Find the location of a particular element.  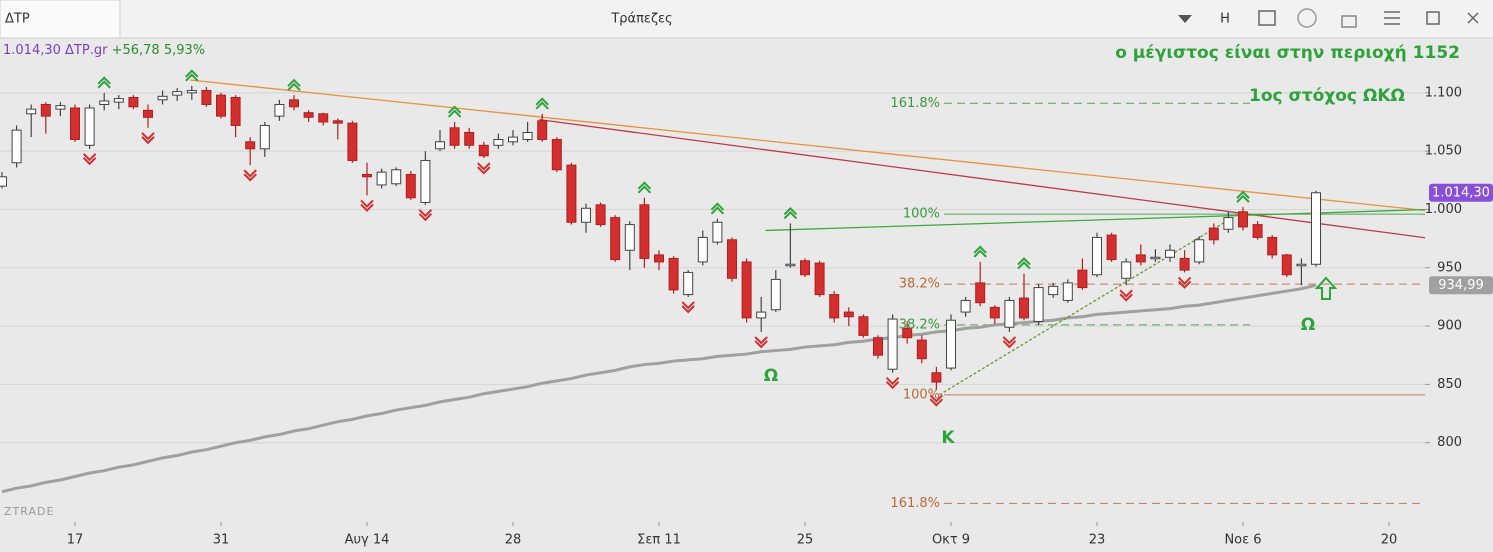

y-tick-label: 900 is located at coordinates (1449, 326).